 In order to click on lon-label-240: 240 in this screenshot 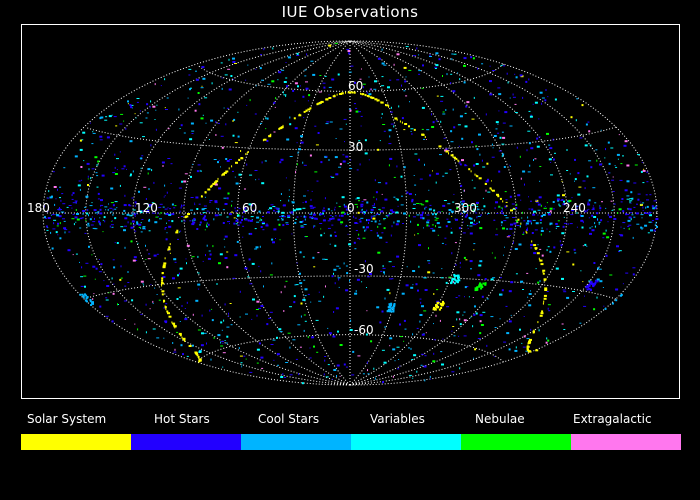, I will do `click(574, 208)`.